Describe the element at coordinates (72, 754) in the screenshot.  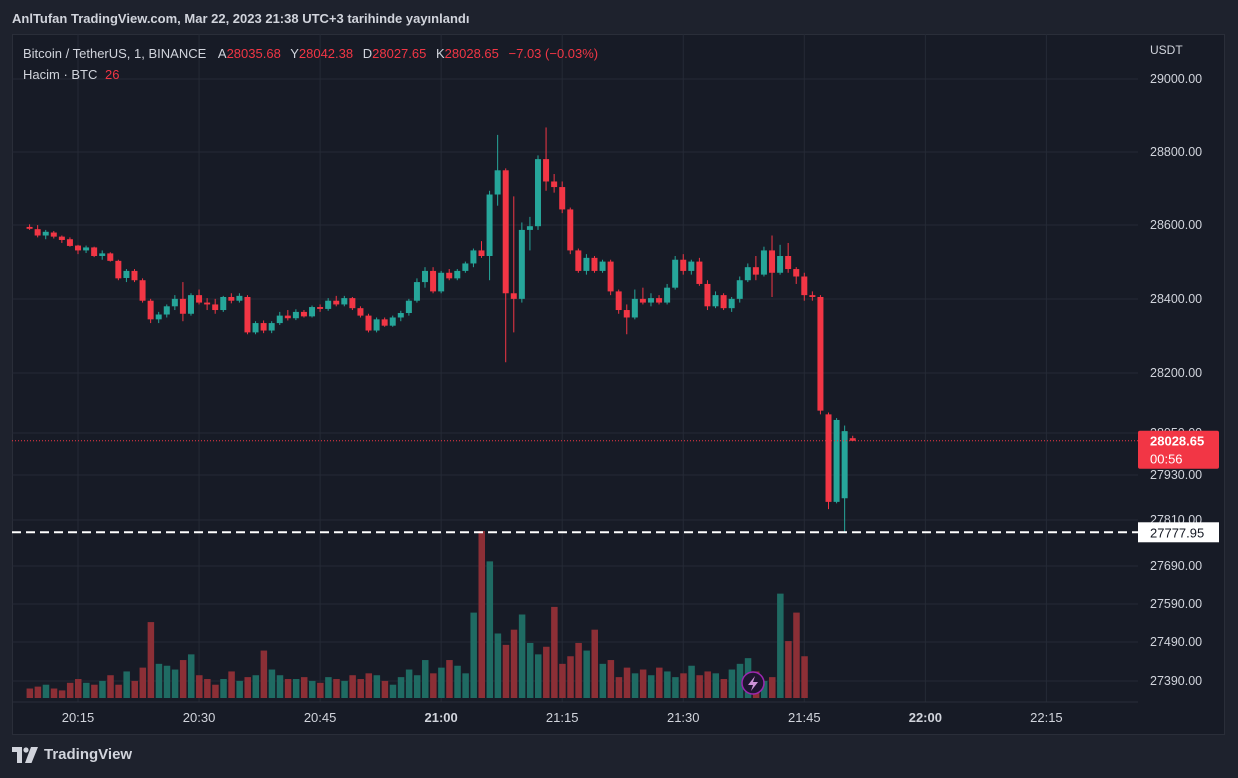
I see `tradingview-logo: TradingView` at that location.